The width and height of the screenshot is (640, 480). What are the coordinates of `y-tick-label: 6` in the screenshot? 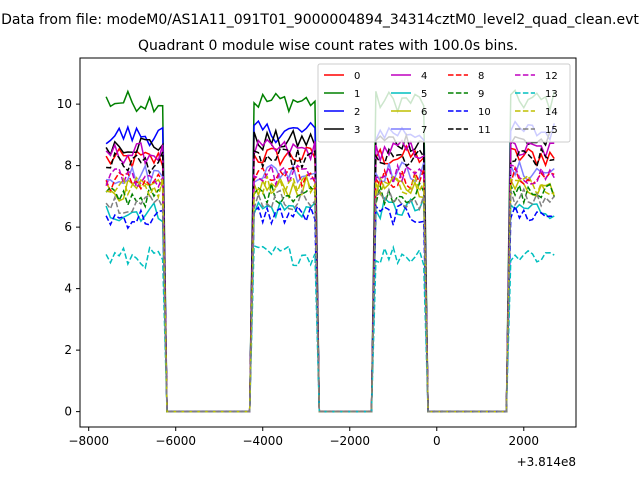 It's located at (68, 227).